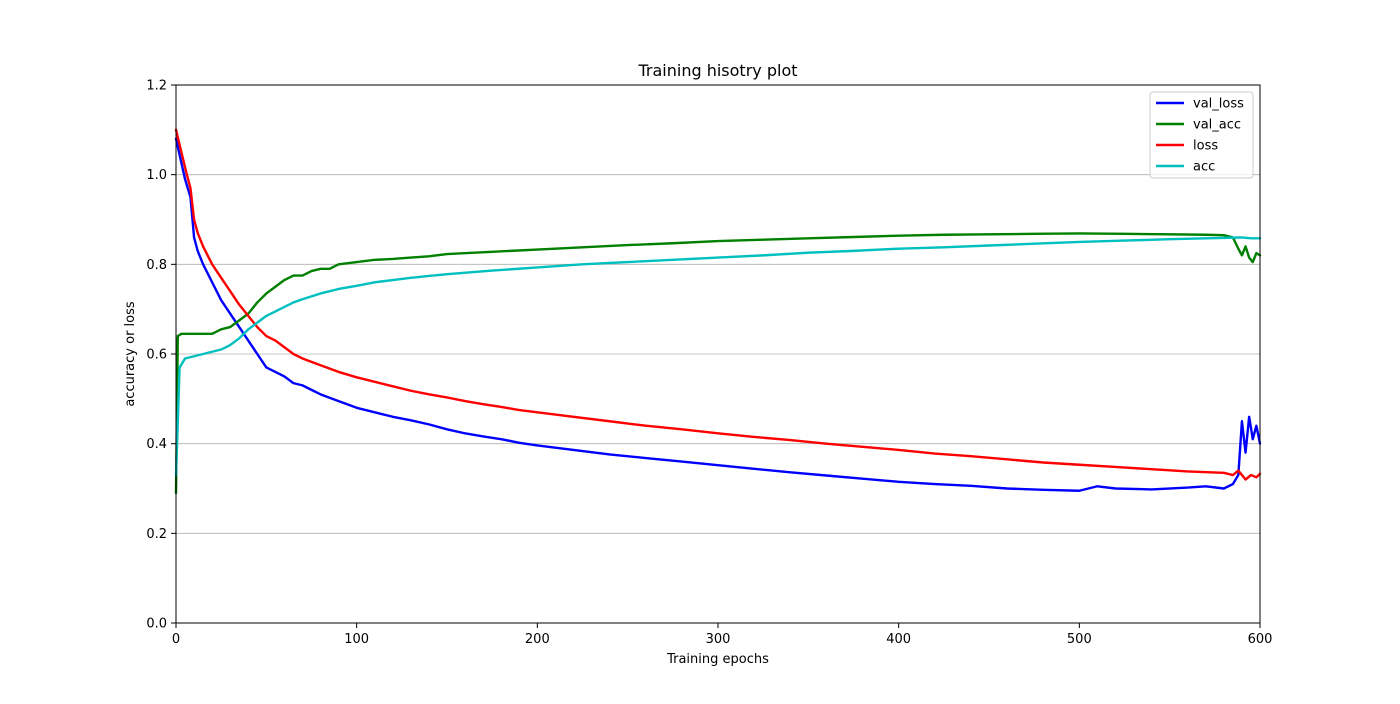 Image resolution: width=1400 pixels, height=704 pixels. What do you see at coordinates (718, 70) in the screenshot?
I see `chart-title: Training hisotry plot` at bounding box center [718, 70].